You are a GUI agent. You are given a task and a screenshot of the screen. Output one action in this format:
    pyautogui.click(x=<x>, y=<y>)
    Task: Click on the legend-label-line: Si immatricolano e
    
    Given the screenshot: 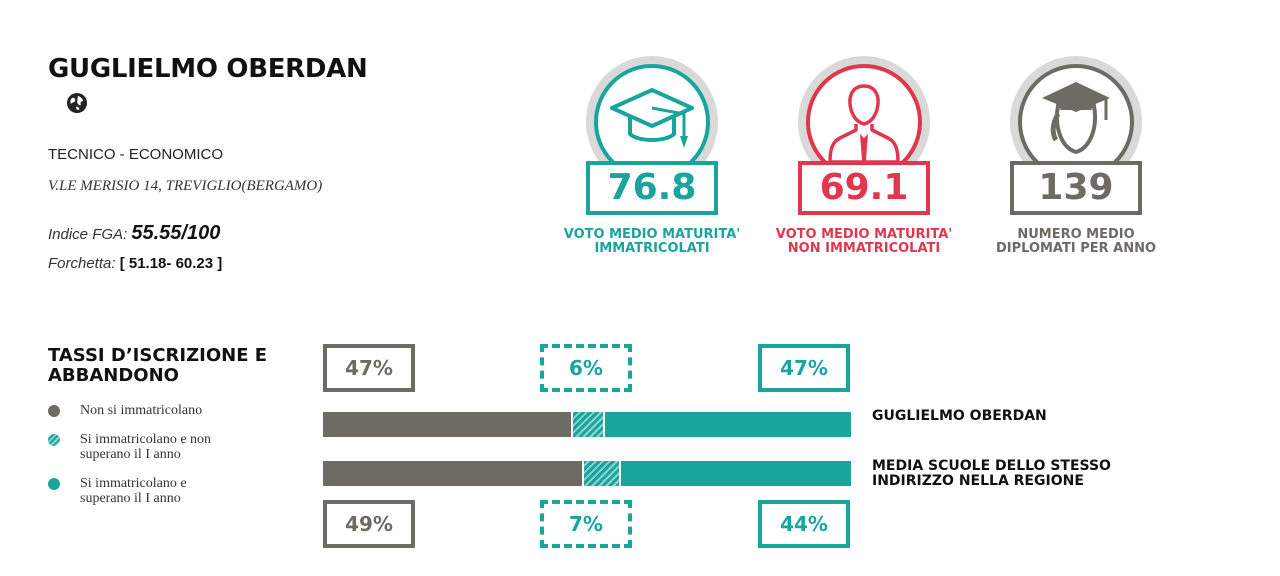 What is the action you would take?
    pyautogui.click(x=133, y=483)
    